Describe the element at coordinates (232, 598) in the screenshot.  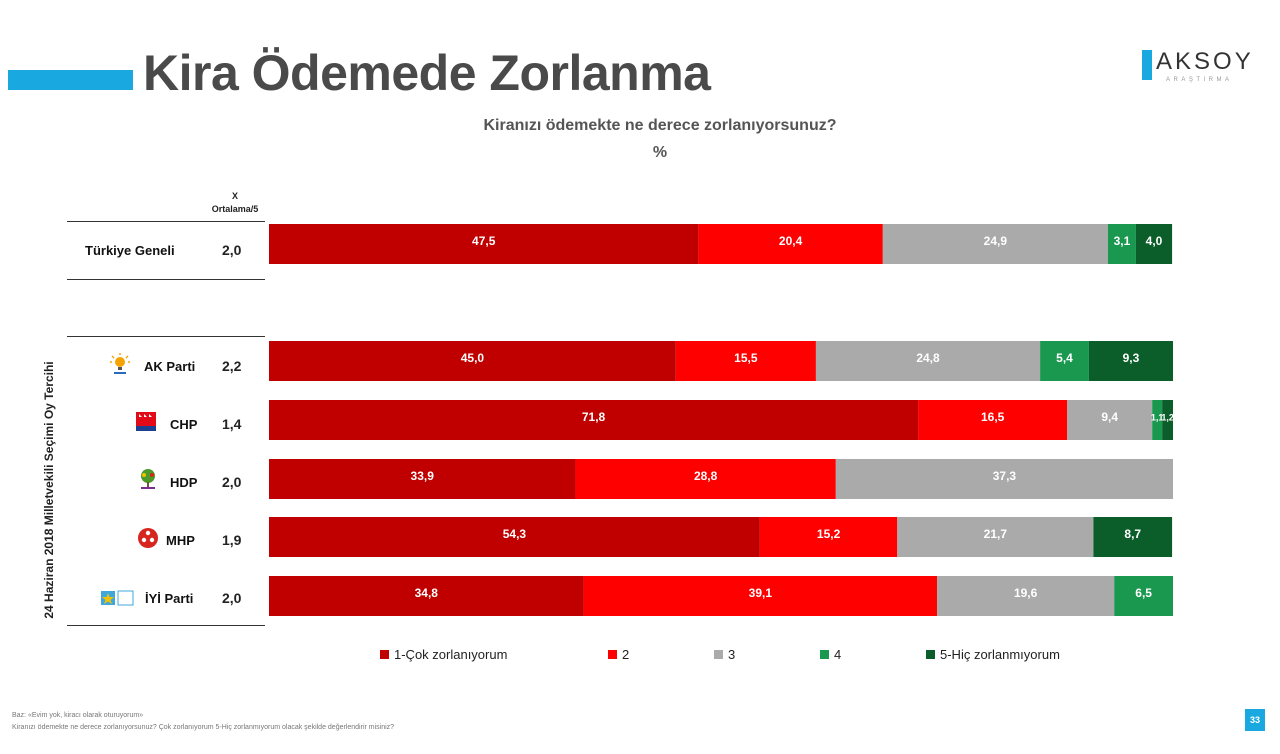
I see `row-average-iyi-parti: 2,0` at that location.